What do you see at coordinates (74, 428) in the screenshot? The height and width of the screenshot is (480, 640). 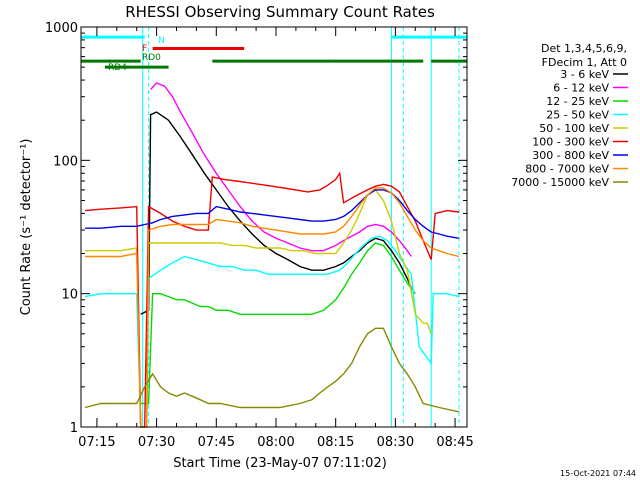 I see `y-tick-label-0: 1` at bounding box center [74, 428].